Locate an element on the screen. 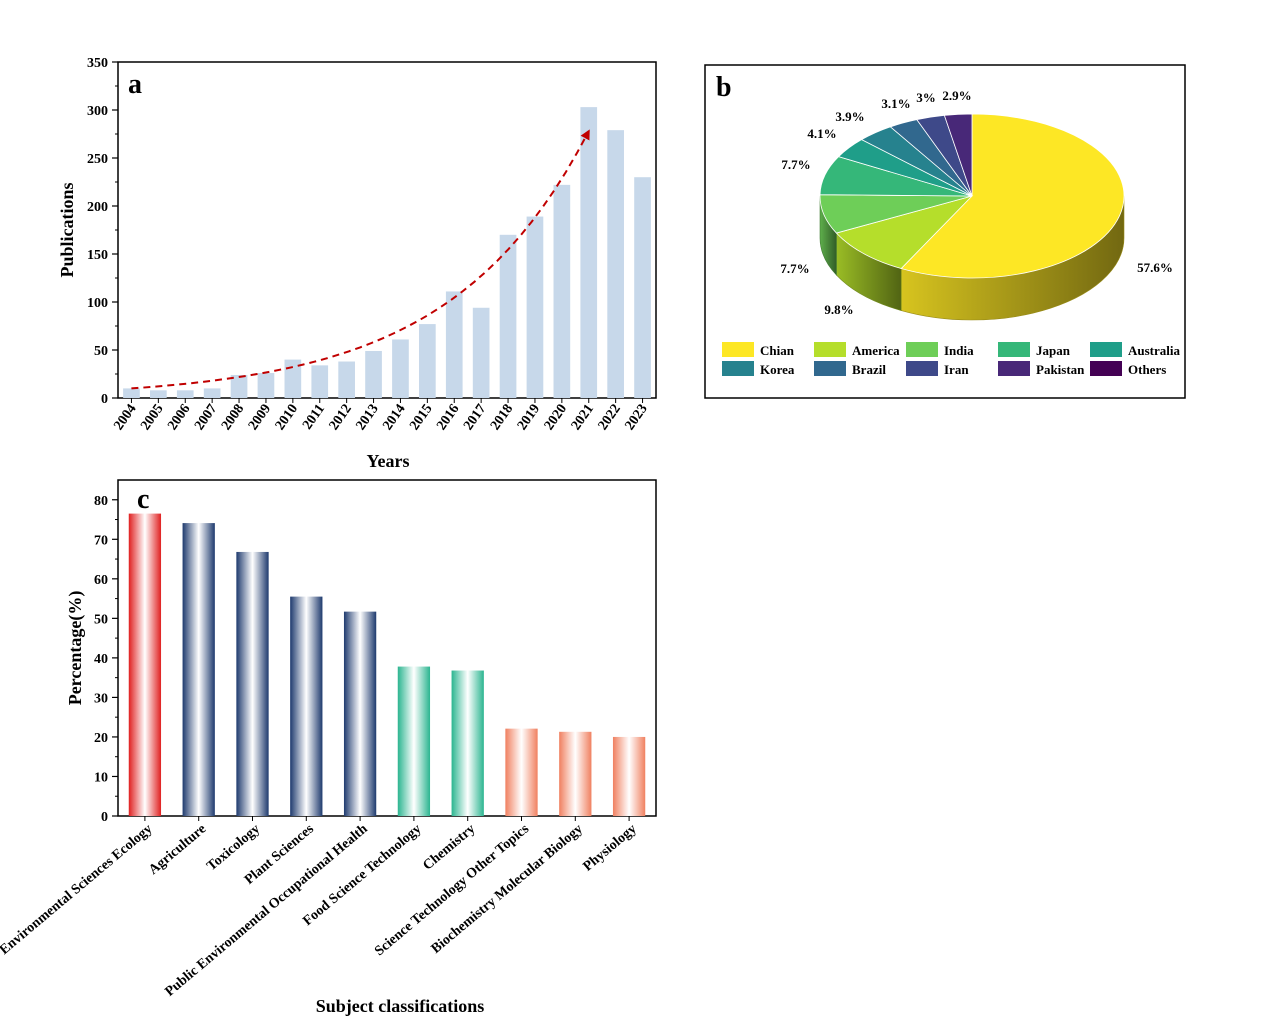 This screenshot has width=1265, height=1034. y-tick-label: 300 is located at coordinates (97, 111).